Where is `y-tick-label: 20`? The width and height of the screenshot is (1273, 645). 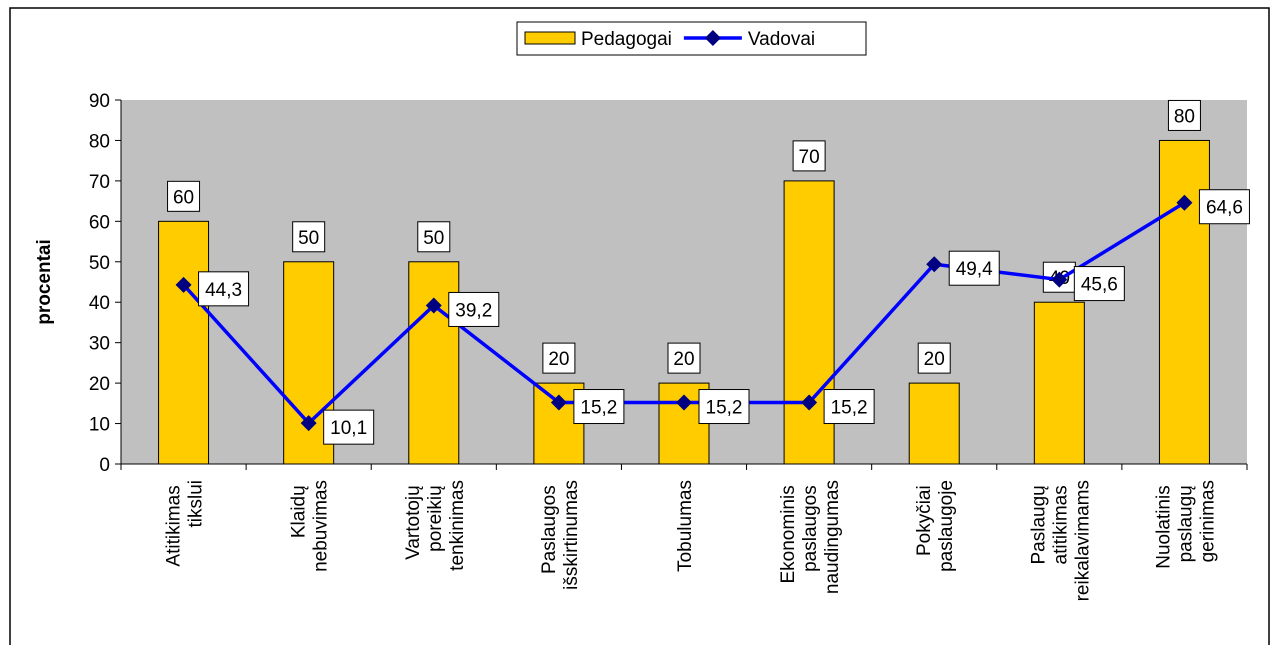 y-tick-label: 20 is located at coordinates (99, 384).